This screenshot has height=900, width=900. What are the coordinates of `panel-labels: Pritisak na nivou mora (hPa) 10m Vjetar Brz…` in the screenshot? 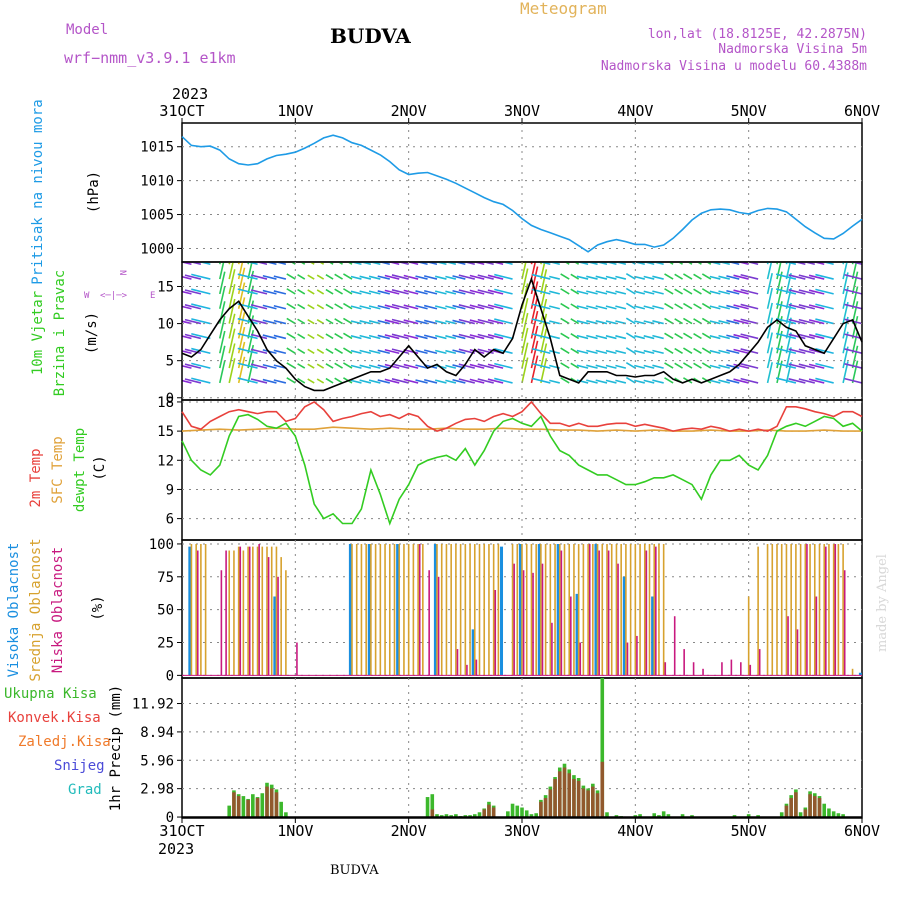 It's located at (64, 455).